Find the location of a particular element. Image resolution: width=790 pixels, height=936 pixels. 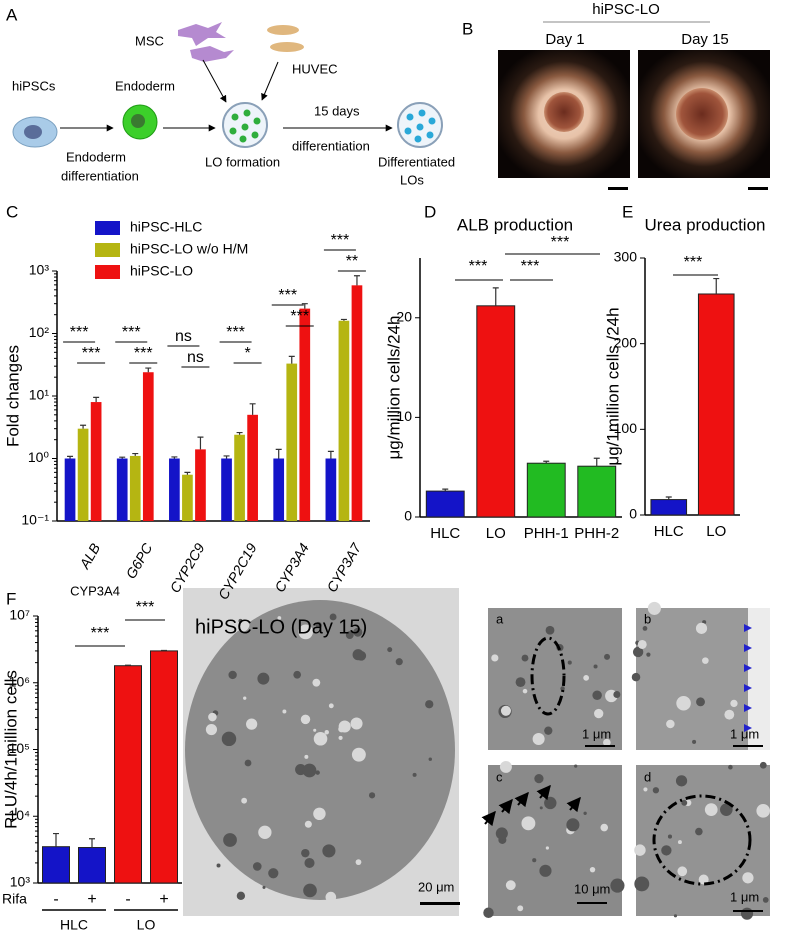

panel-label: A is located at coordinates (12, 14).